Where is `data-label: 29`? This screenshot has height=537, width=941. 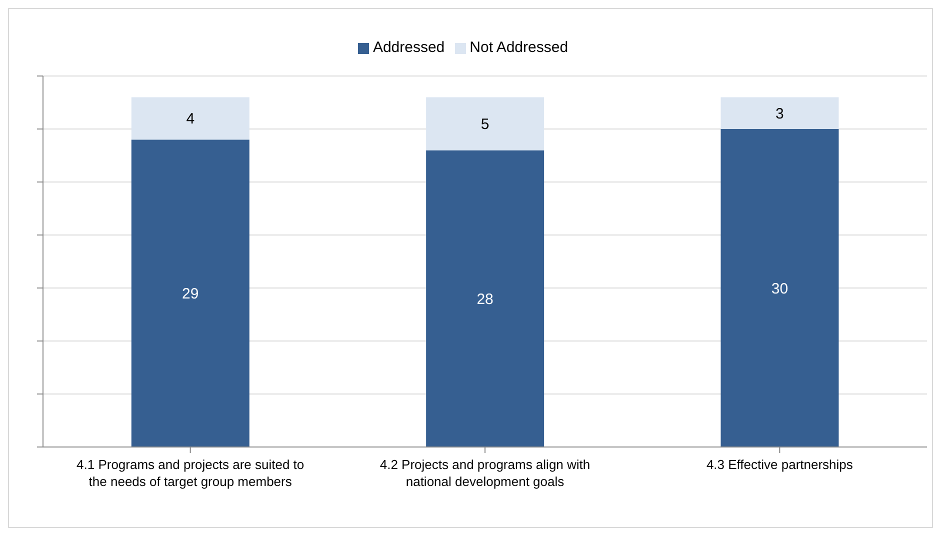 data-label: 29 is located at coordinates (190, 294).